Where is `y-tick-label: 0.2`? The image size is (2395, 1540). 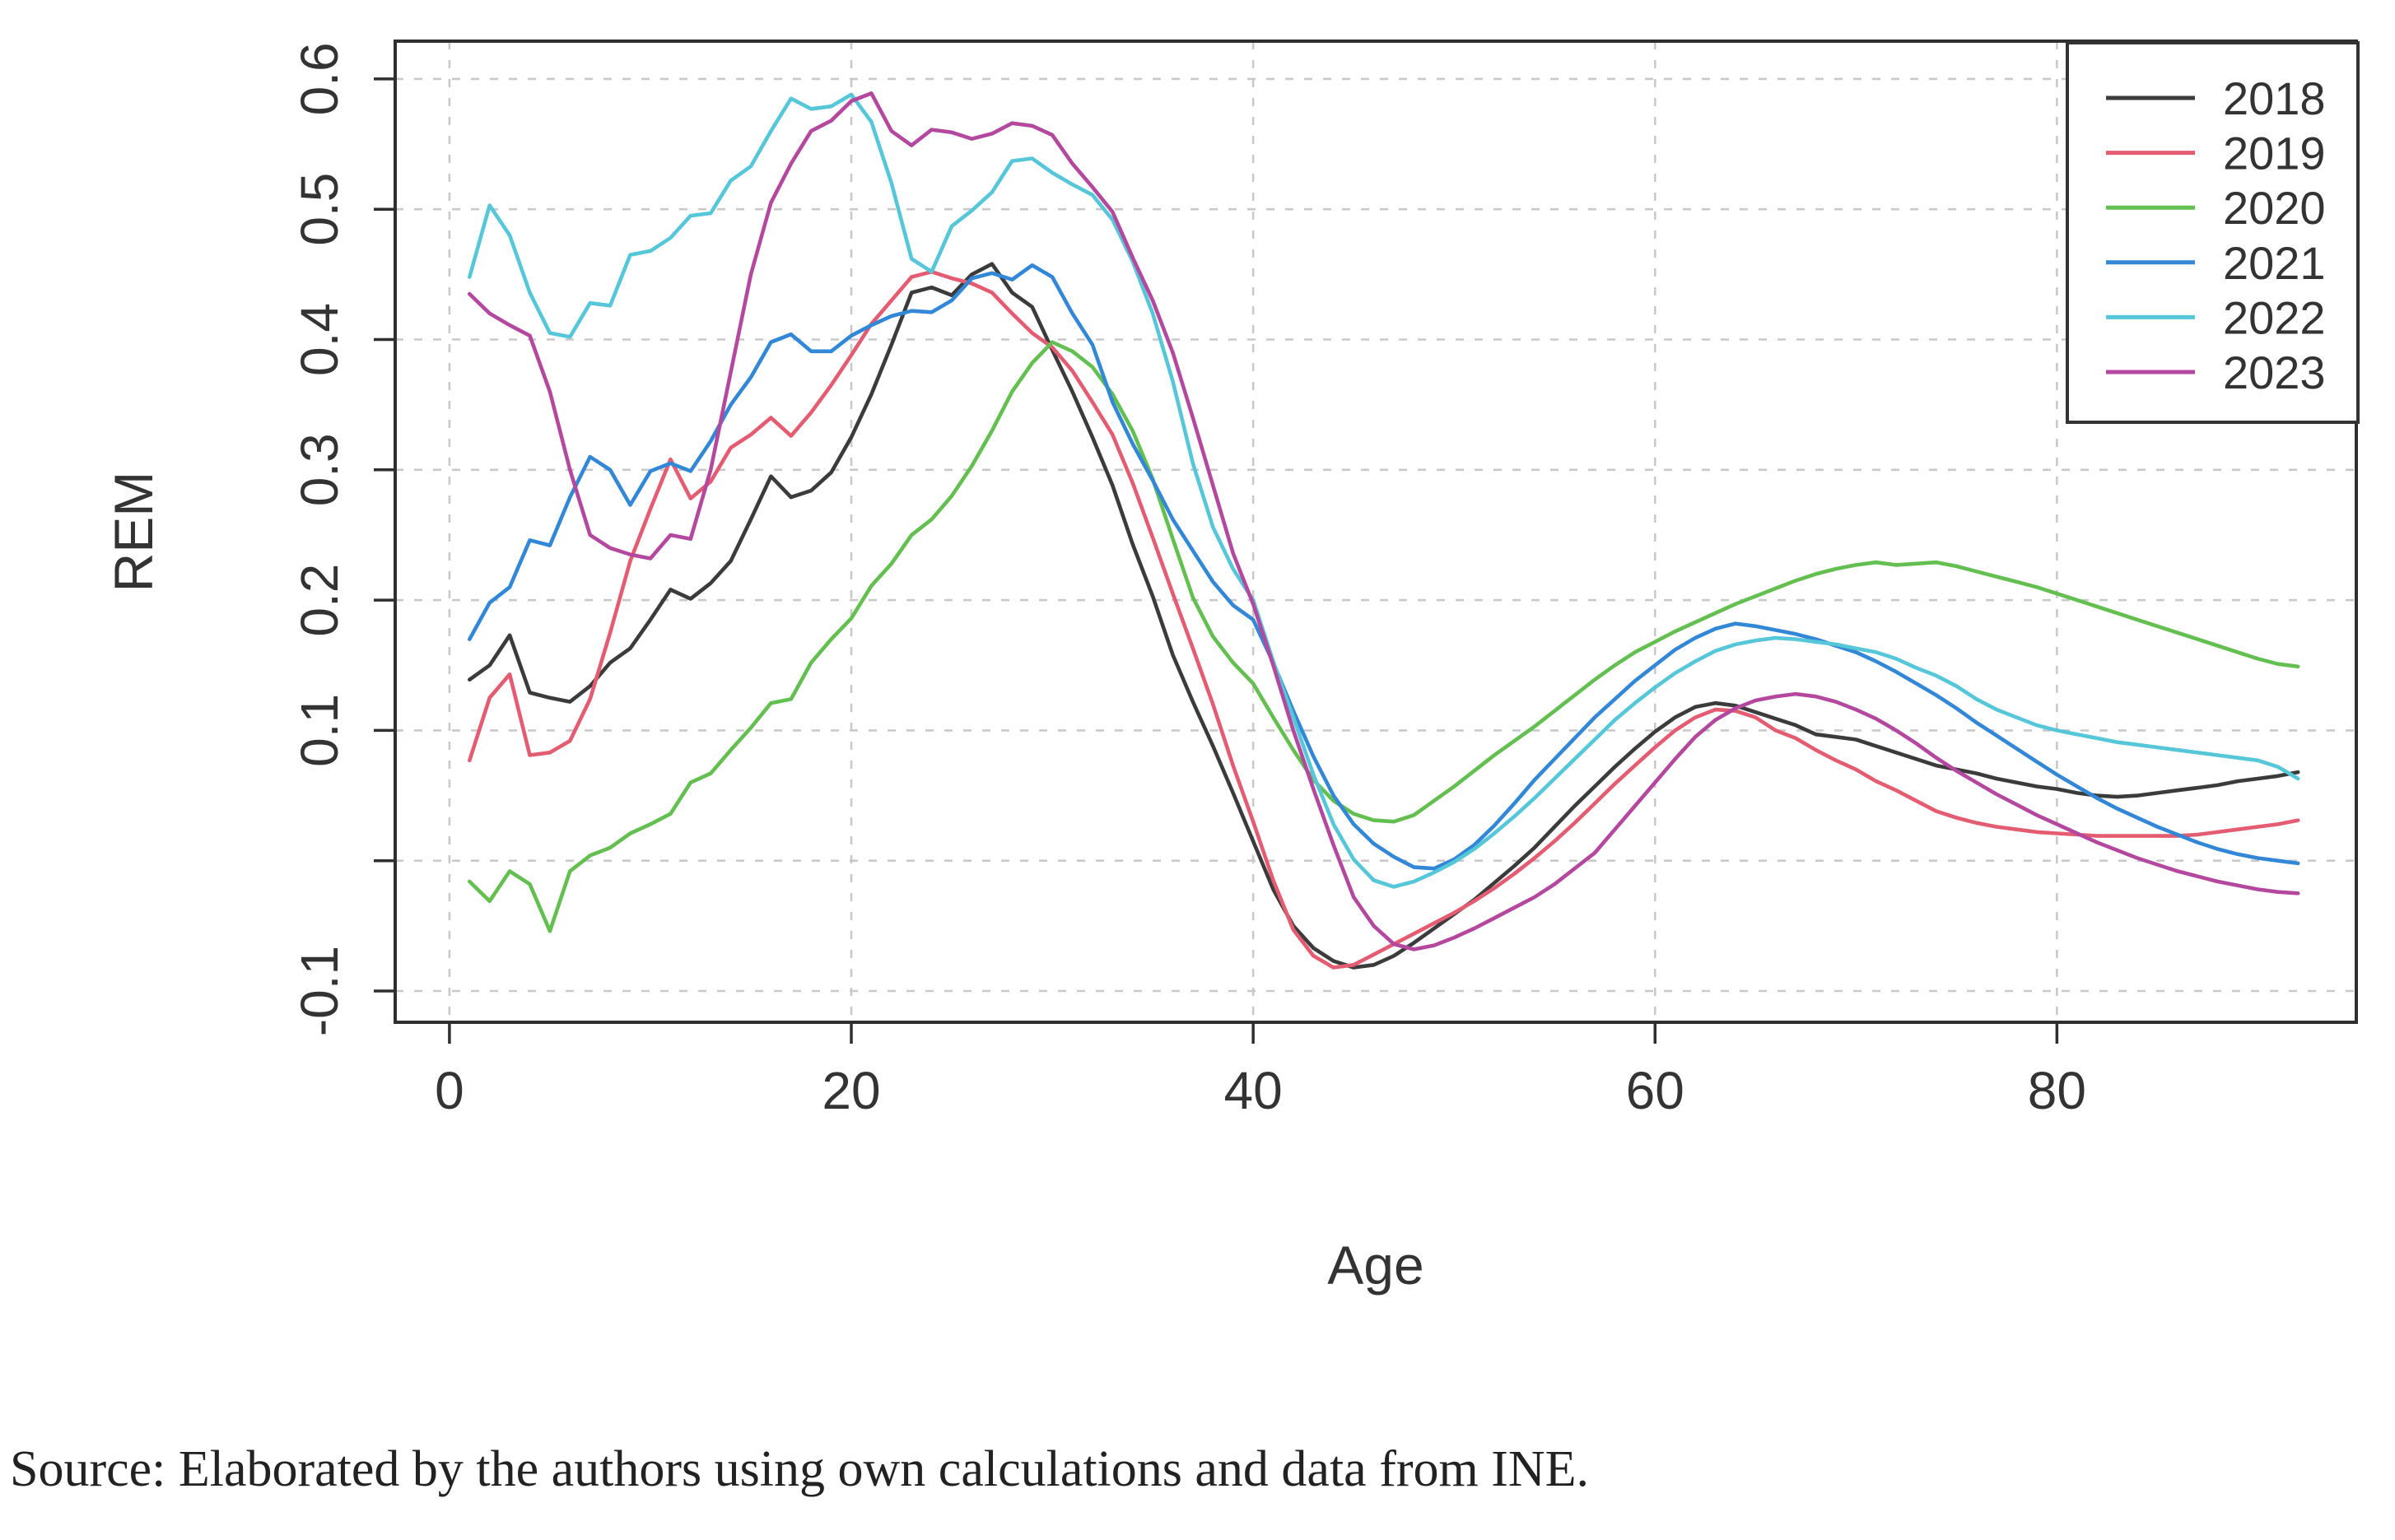 y-tick-label: 0.2 is located at coordinates (319, 601).